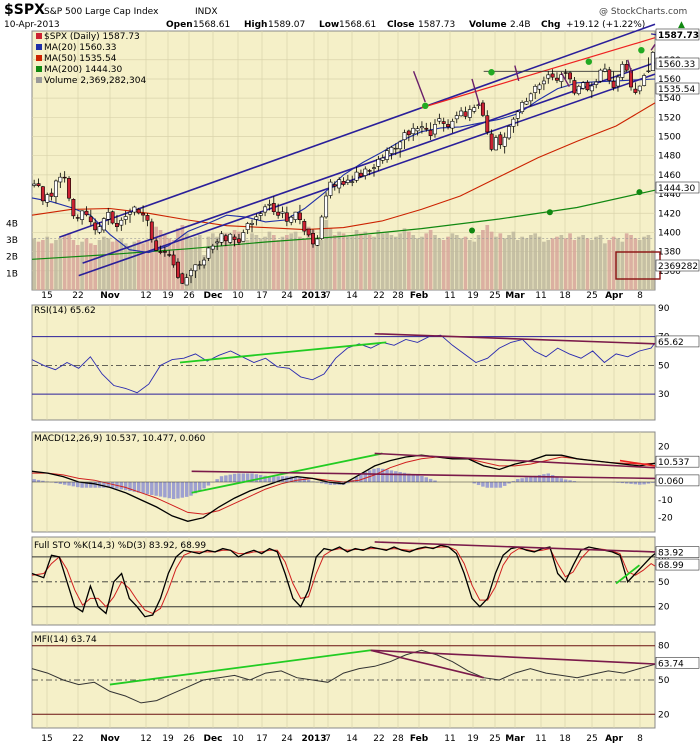 This screenshot has height=752, width=700. I want to click on x-axis-label-1-3: 12, so click(145, 739).